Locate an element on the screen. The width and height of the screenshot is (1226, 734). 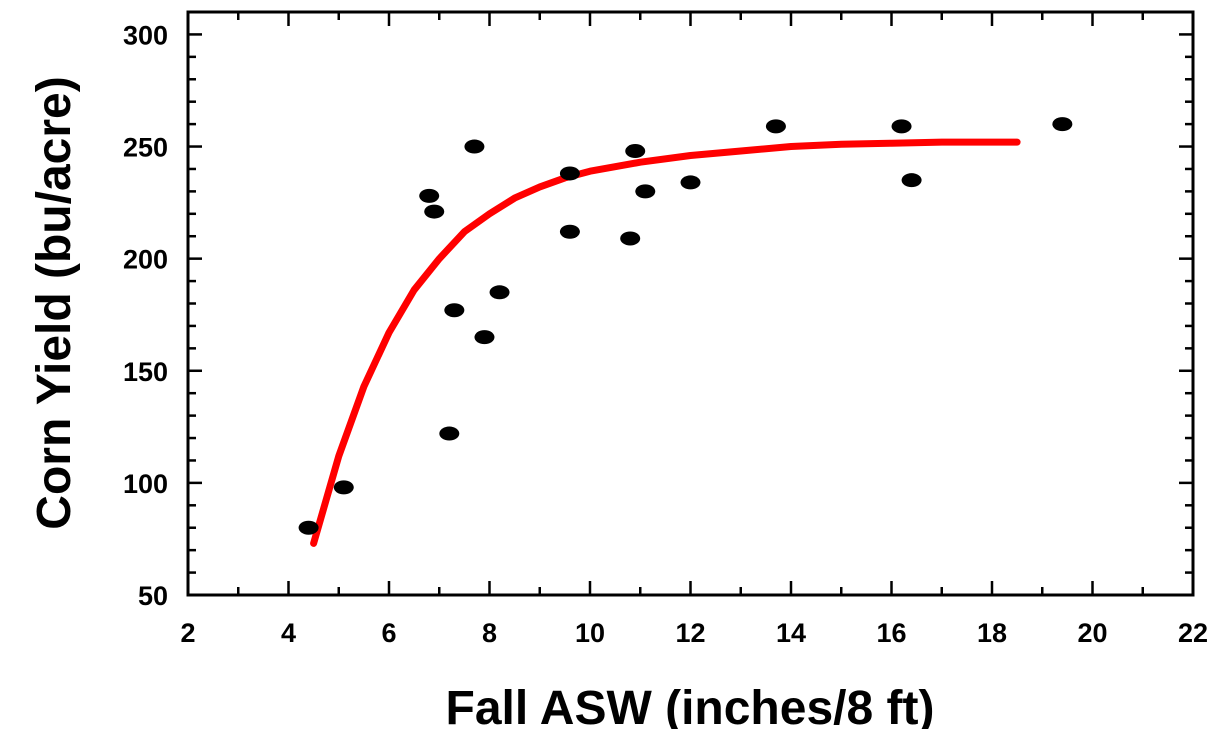
x-tick-label: 2 is located at coordinates (187, 633).